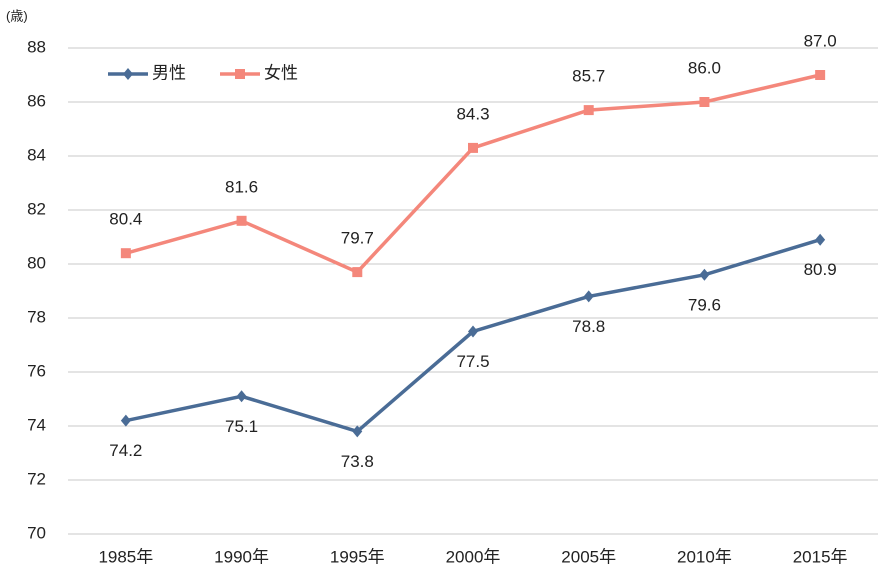 The image size is (880, 574). I want to click on x-tick-label: 2015年, so click(820, 556).